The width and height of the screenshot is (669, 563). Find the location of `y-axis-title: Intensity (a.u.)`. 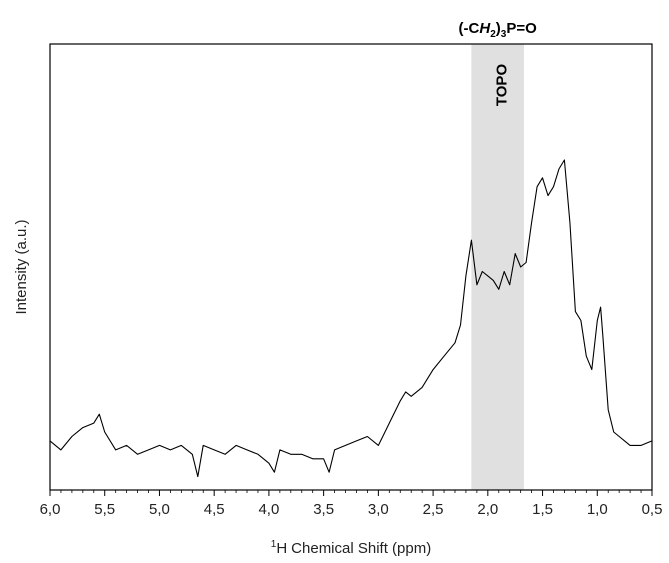

y-axis-title: Intensity (a.u.) is located at coordinates (21, 266).